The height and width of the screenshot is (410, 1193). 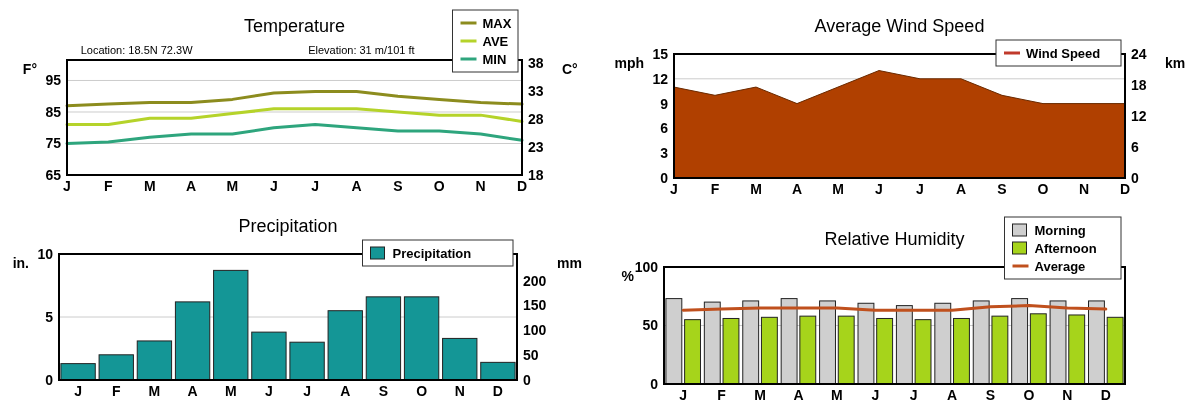 What do you see at coordinates (646, 266) in the screenshot?
I see `y-tick-label: 100` at bounding box center [646, 266].